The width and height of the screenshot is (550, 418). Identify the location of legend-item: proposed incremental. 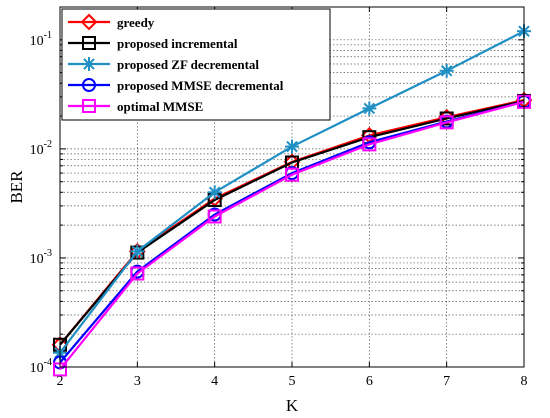
(153, 43).